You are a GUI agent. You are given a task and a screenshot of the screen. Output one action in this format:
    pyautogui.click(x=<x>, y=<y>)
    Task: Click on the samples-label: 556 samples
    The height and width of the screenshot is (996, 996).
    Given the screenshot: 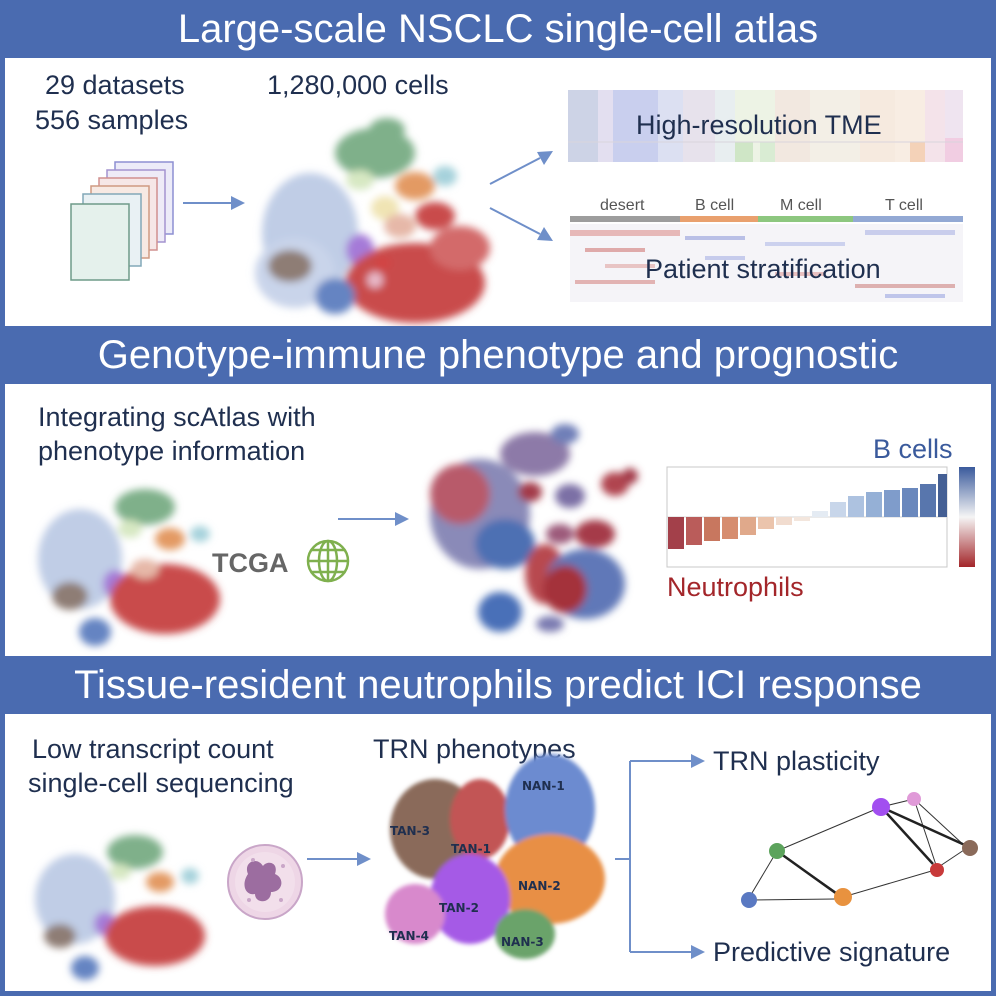 What is the action you would take?
    pyautogui.click(x=112, y=120)
    